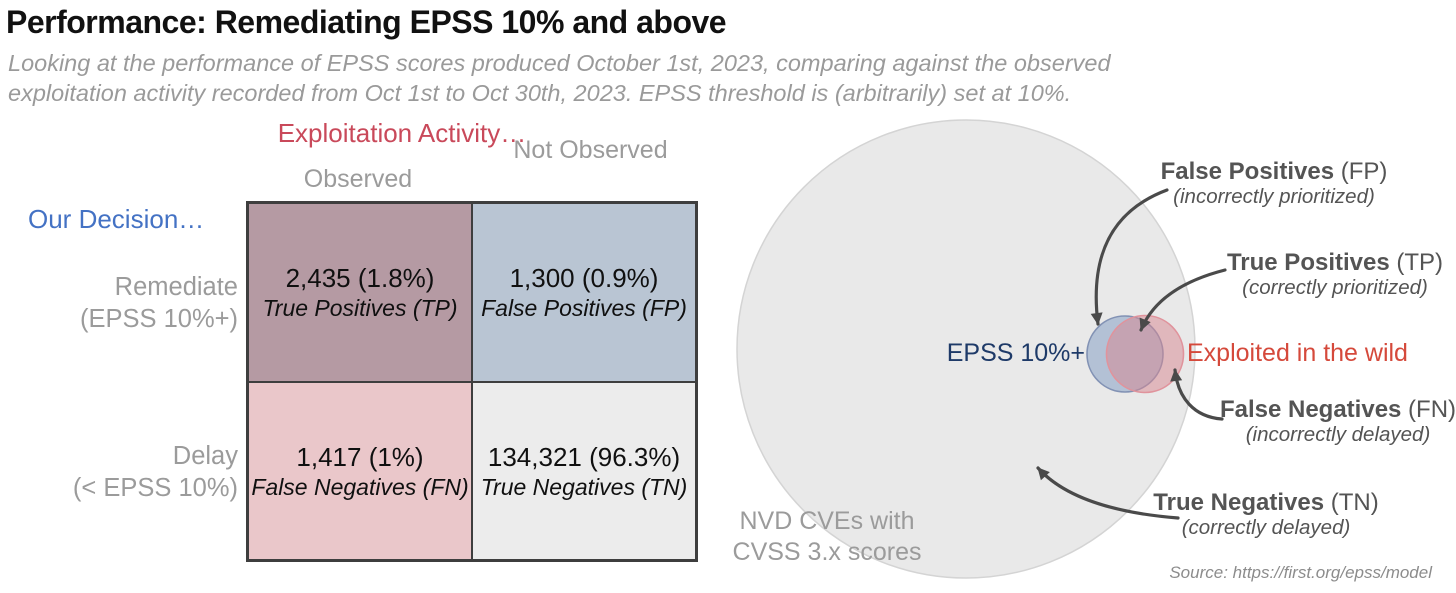 The height and width of the screenshot is (593, 1456). Describe the element at coordinates (1310, 409) in the screenshot. I see `annotation-fn-title-bold: False Negatives` at that location.